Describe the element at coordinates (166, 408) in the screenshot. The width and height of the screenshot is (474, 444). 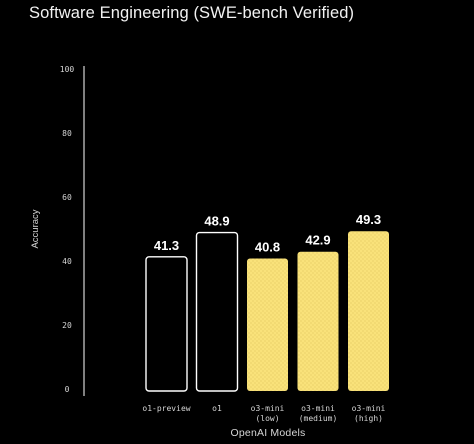
I see `x-tick-label: o1-preview` at that location.